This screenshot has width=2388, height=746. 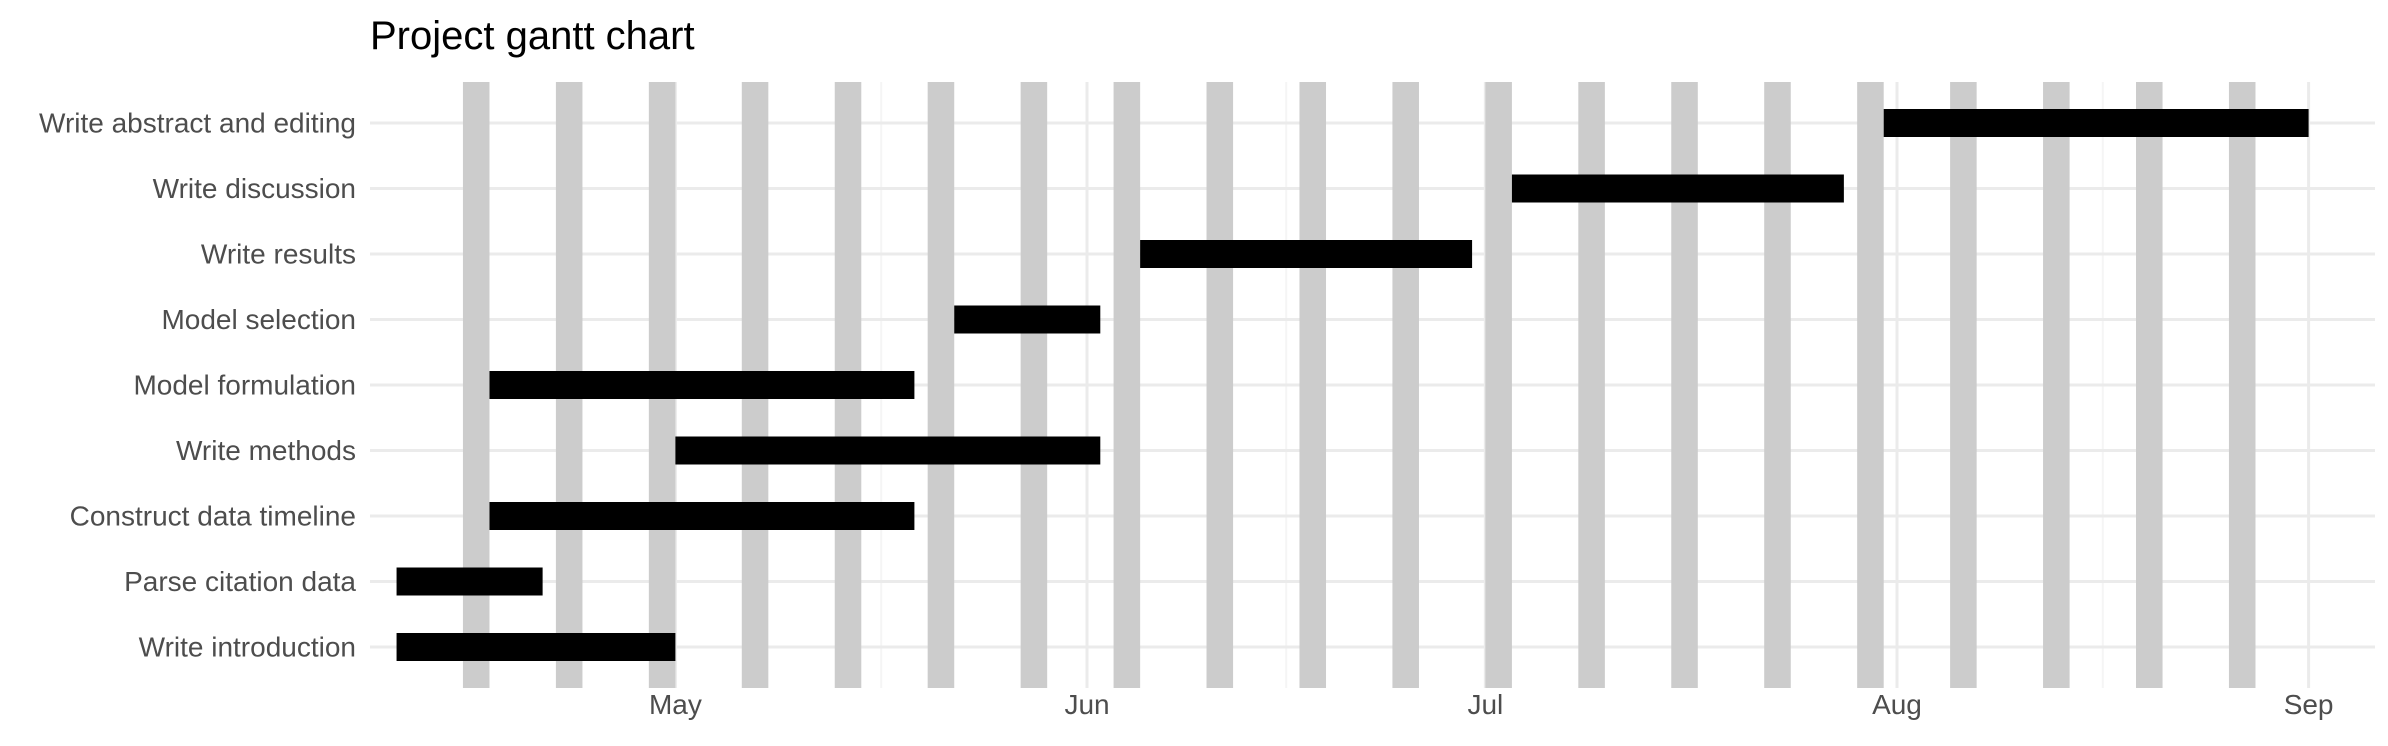 I want to click on task-label: Write methods, so click(x=266, y=450).